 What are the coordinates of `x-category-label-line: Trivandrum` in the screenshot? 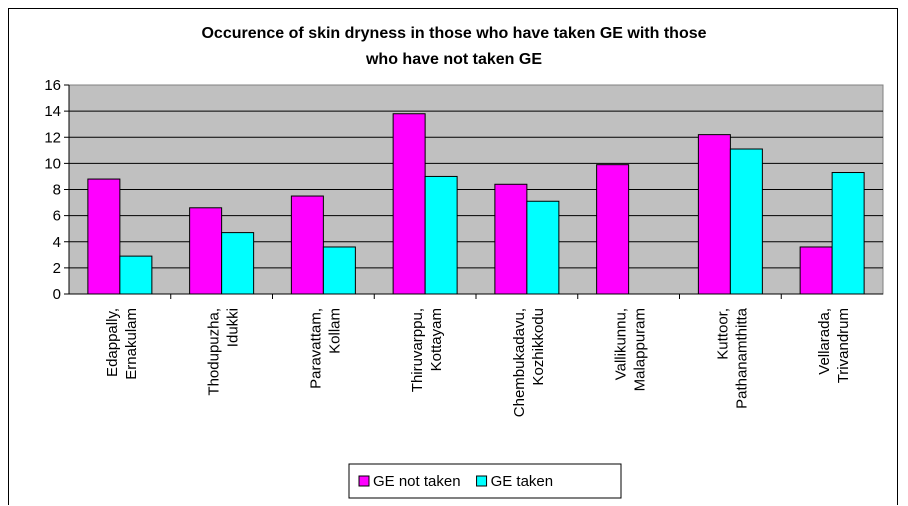 It's located at (843, 345).